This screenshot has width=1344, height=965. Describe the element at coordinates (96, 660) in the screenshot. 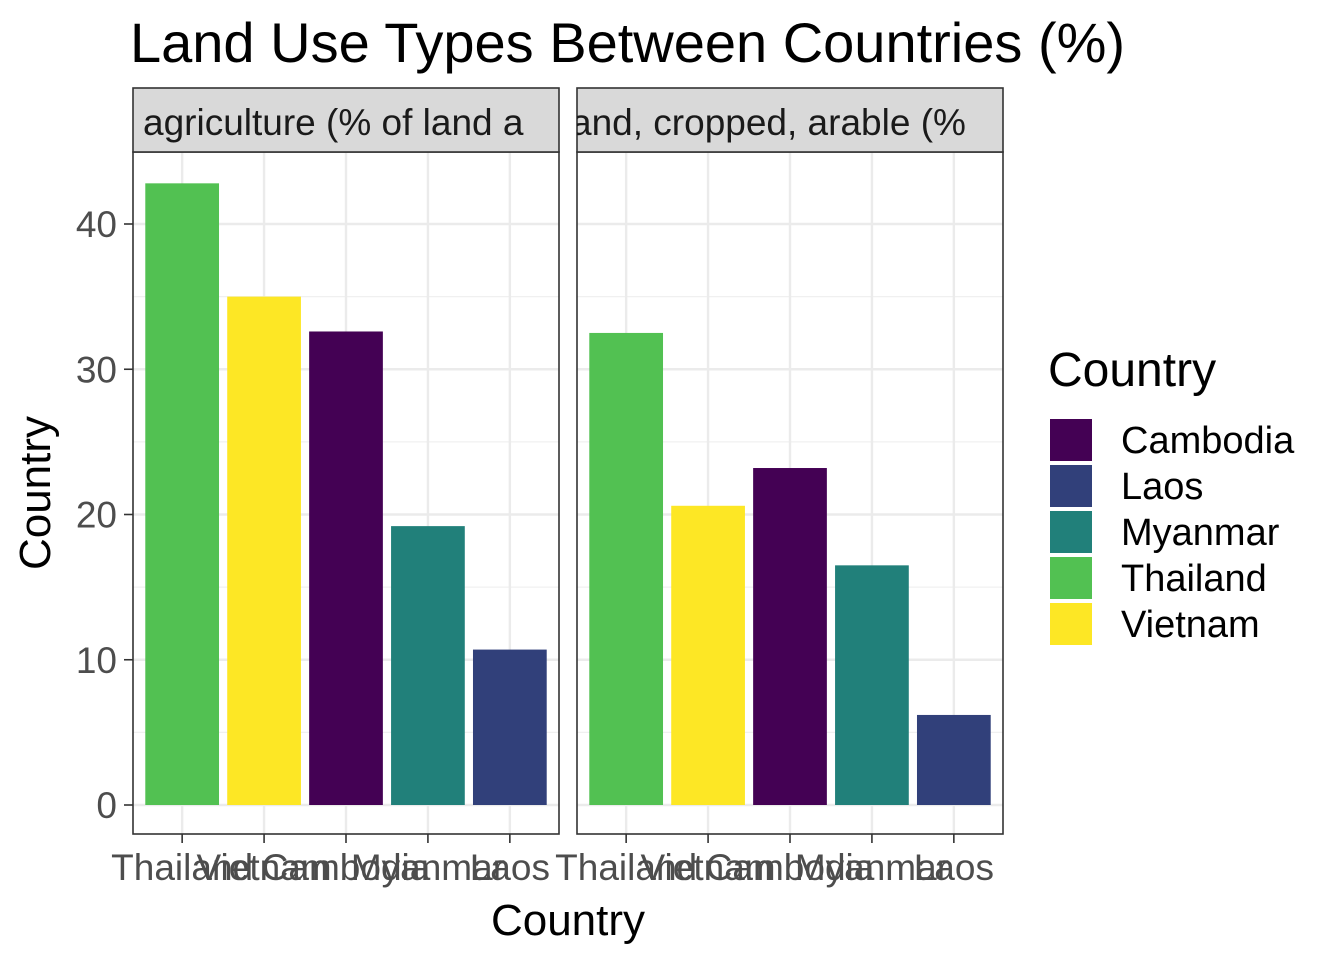

I see `y-tick-label: 10` at that location.